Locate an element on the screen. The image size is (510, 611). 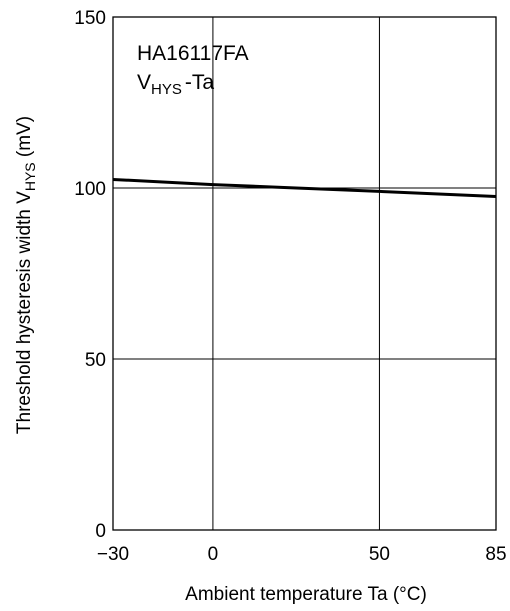
x-axis-label: Ambient temperature Ta (°C) is located at coordinates (306, 594).